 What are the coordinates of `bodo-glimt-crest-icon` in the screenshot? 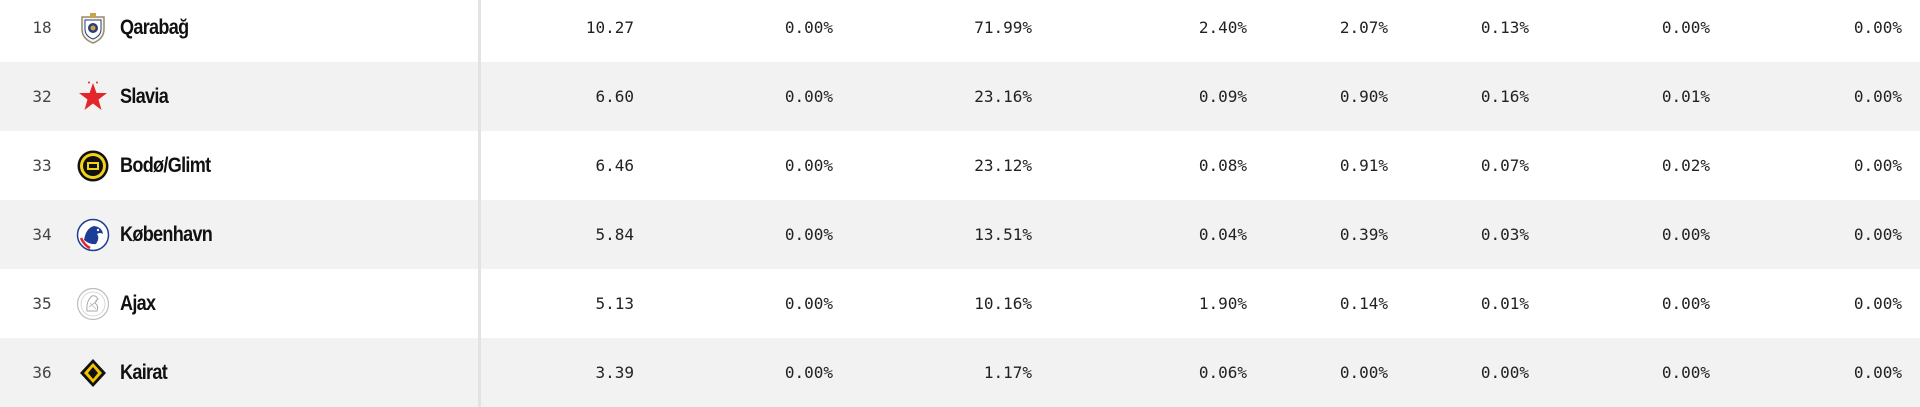 It's located at (93, 166).